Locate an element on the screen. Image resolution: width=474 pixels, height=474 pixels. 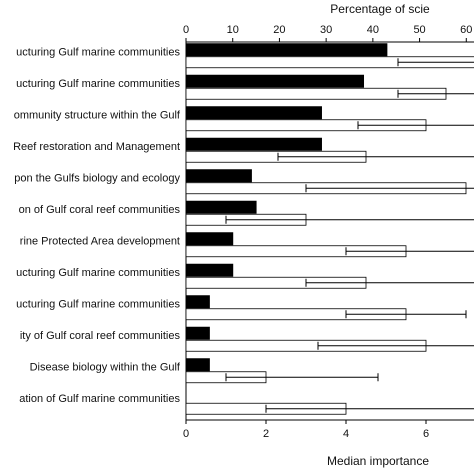
x-tick-label: 6 is located at coordinates (426, 434).